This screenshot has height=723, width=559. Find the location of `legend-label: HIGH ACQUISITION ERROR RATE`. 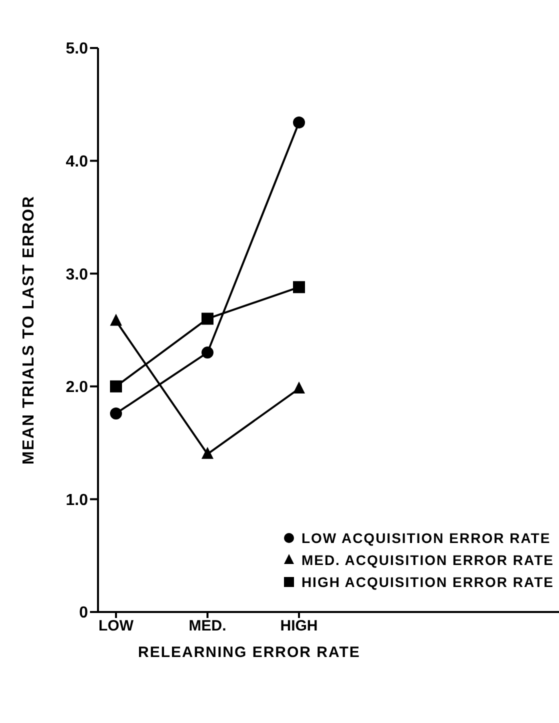

legend-label: HIGH ACQUISITION ERROR RATE is located at coordinates (427, 582).